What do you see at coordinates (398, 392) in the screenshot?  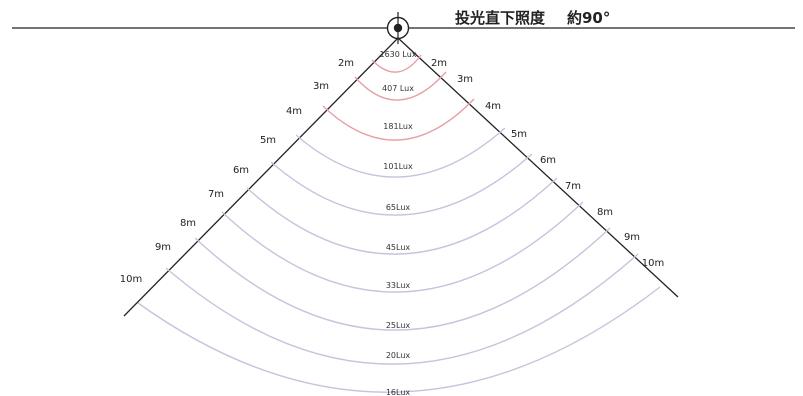 I see `lux-label: 16Lux` at bounding box center [398, 392].